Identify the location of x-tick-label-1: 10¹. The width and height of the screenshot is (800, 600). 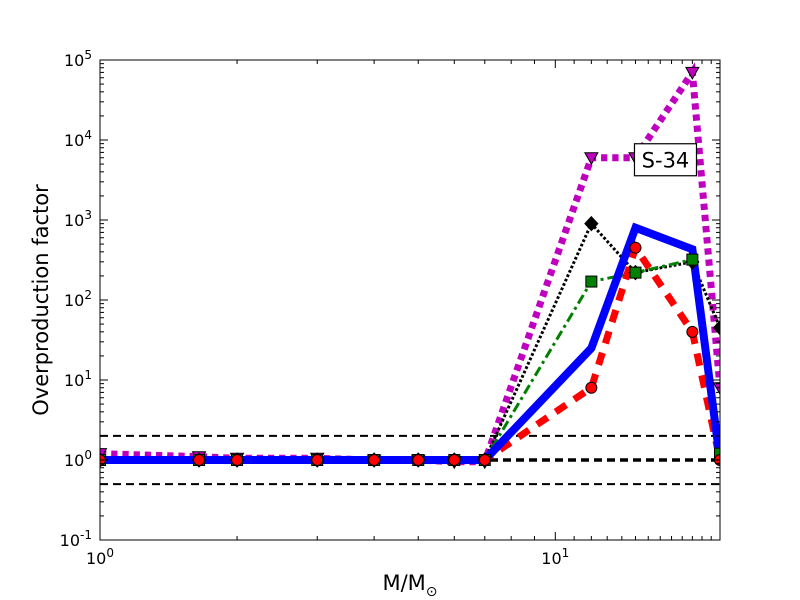
(555, 557).